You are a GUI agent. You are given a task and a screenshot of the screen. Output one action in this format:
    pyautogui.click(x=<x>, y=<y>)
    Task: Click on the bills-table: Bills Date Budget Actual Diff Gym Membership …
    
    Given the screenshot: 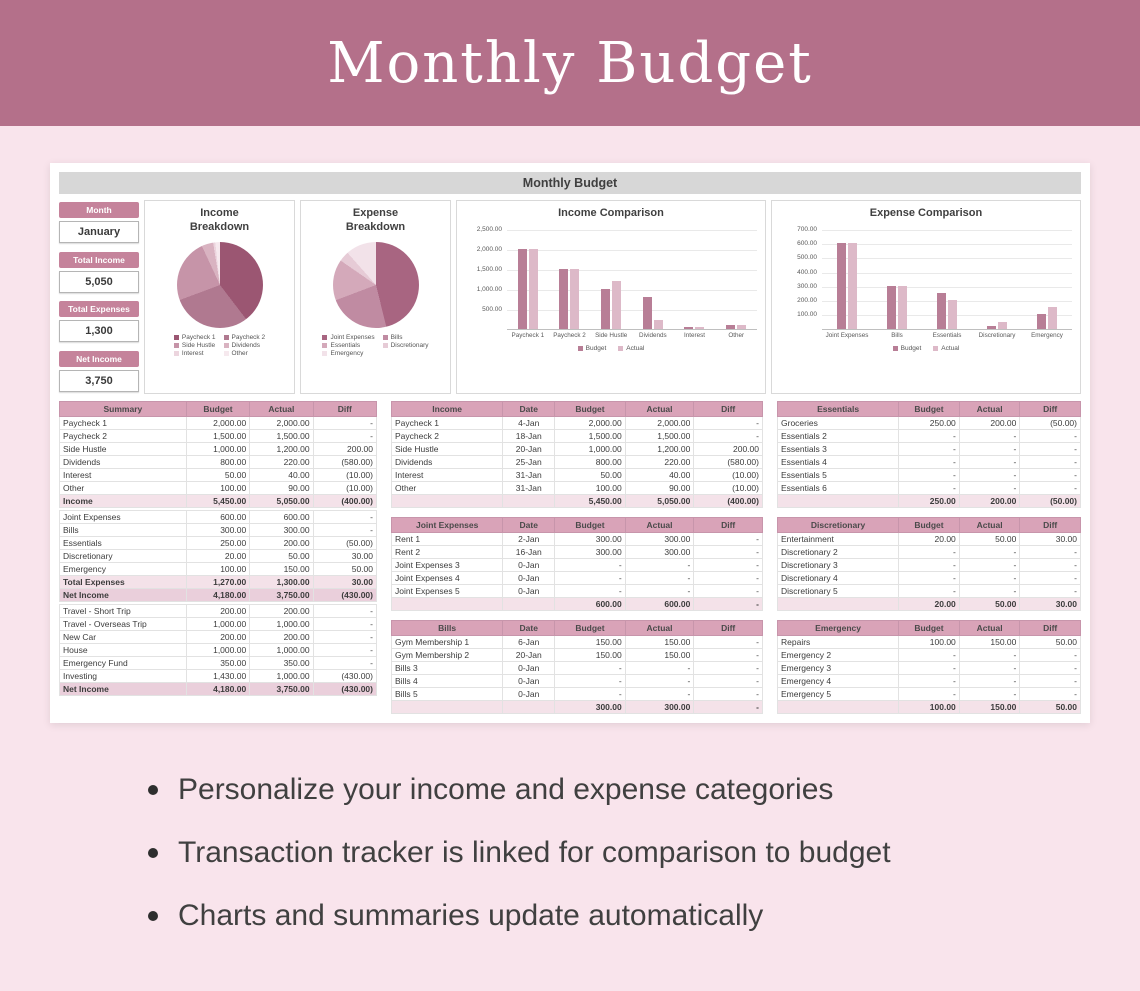 What is the action you would take?
    pyautogui.click(x=576, y=667)
    